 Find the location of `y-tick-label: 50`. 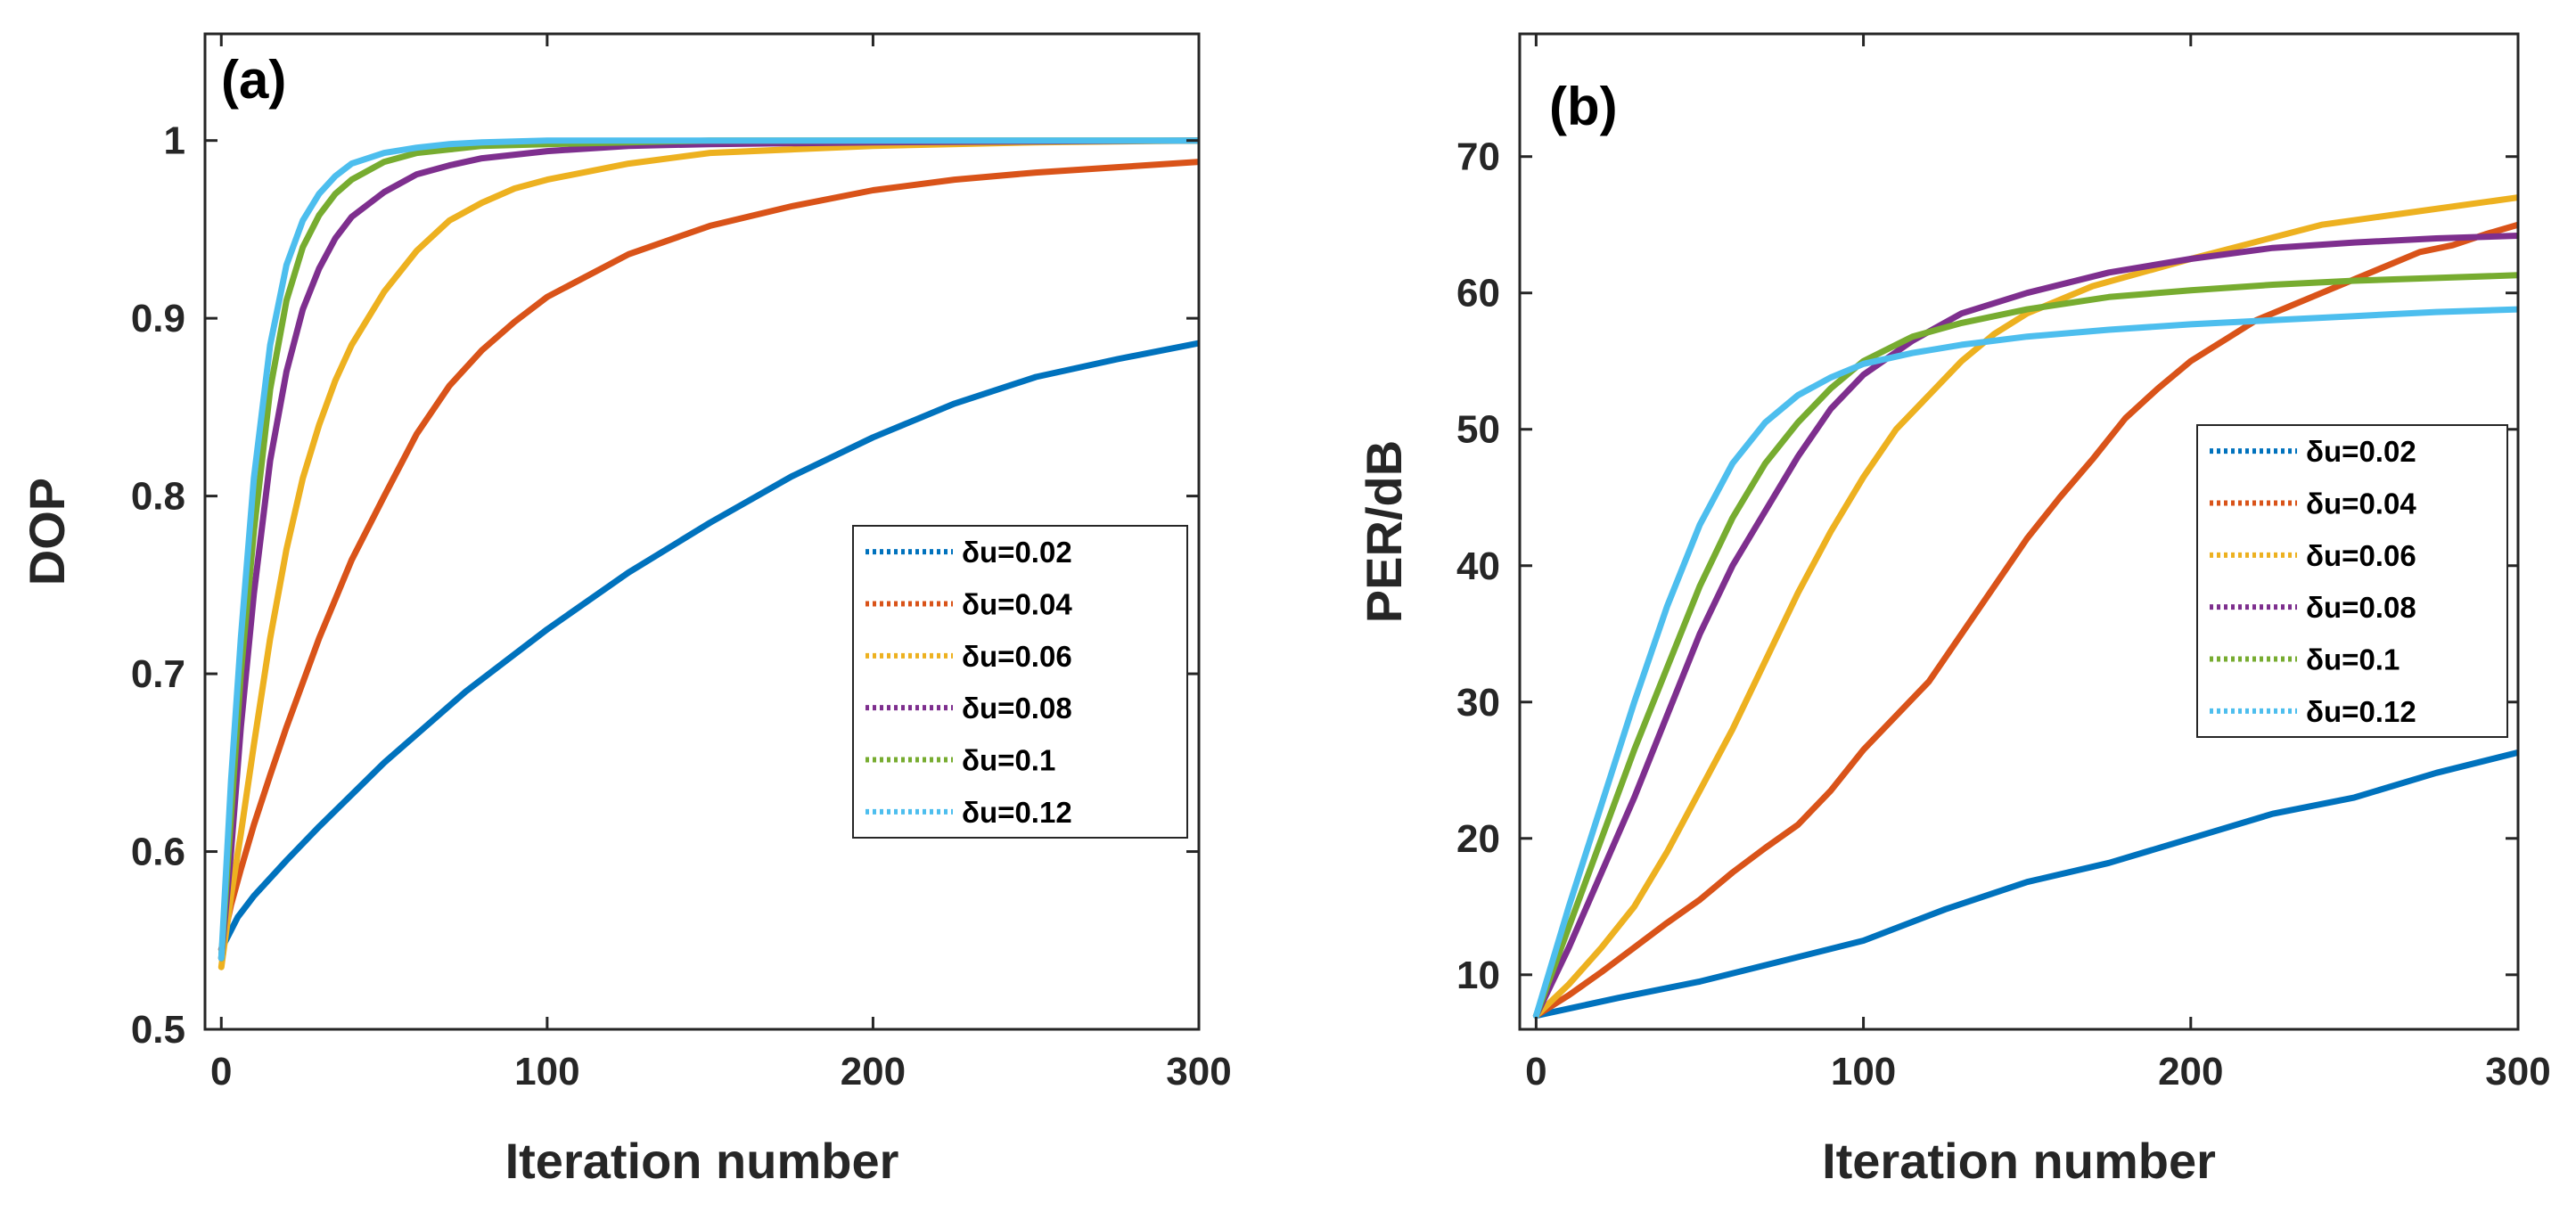

y-tick-label: 50 is located at coordinates (1478, 430).